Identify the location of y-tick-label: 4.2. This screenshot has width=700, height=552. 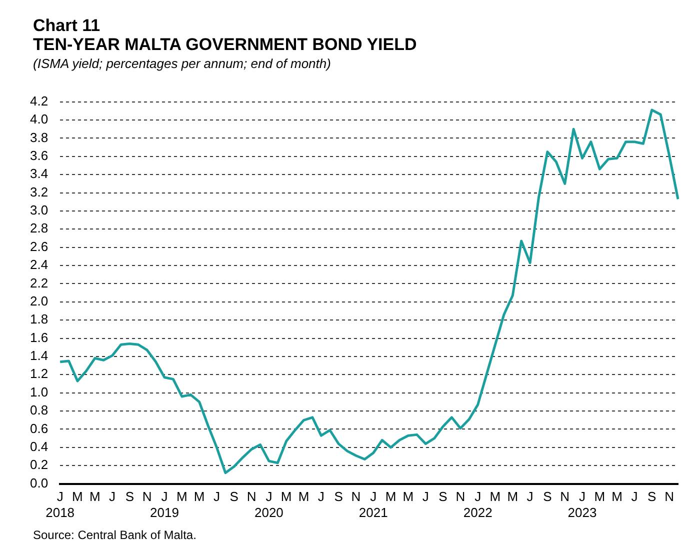
(39, 100).